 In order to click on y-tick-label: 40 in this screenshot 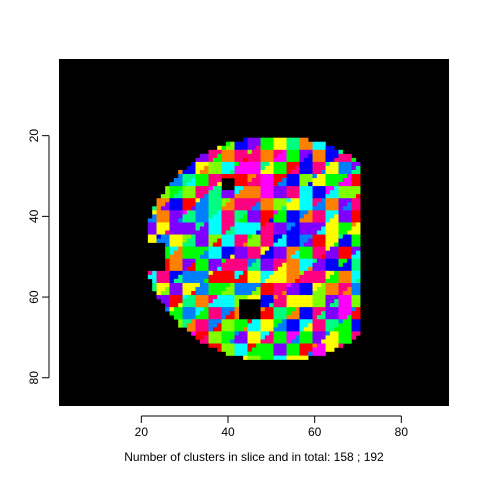, I will do `click(34, 216)`.